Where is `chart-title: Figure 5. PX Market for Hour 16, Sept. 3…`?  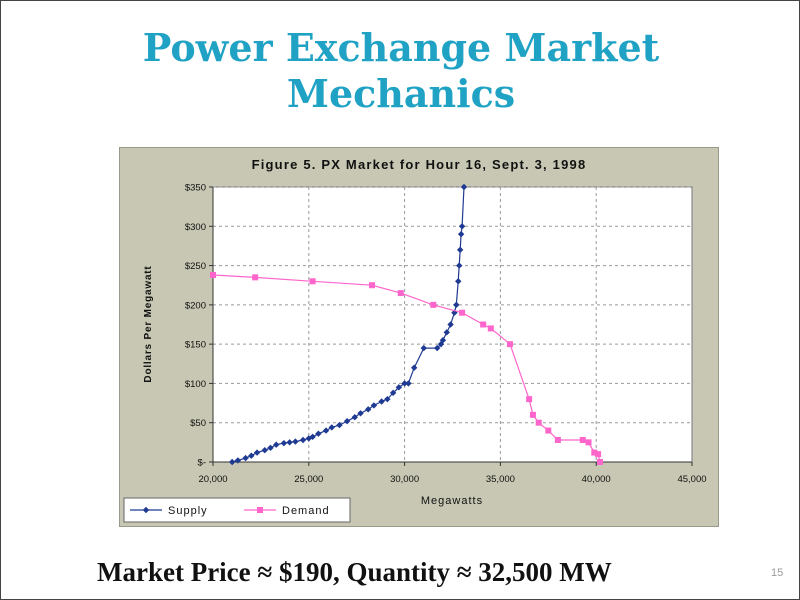 chart-title: Figure 5. PX Market for Hour 16, Sept. 3… is located at coordinates (419, 164).